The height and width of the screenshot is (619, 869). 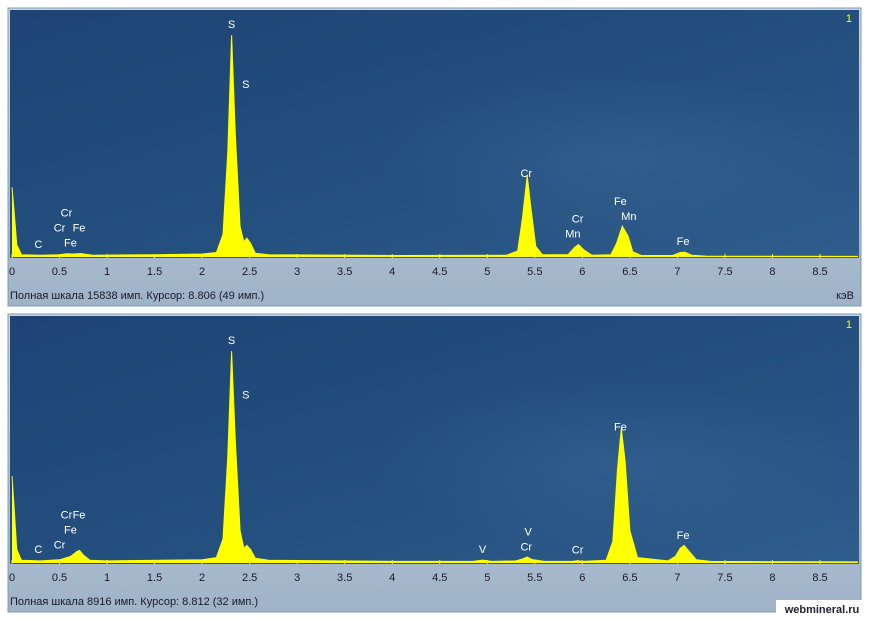 I want to click on watermark-box, so click(x=822, y=609).